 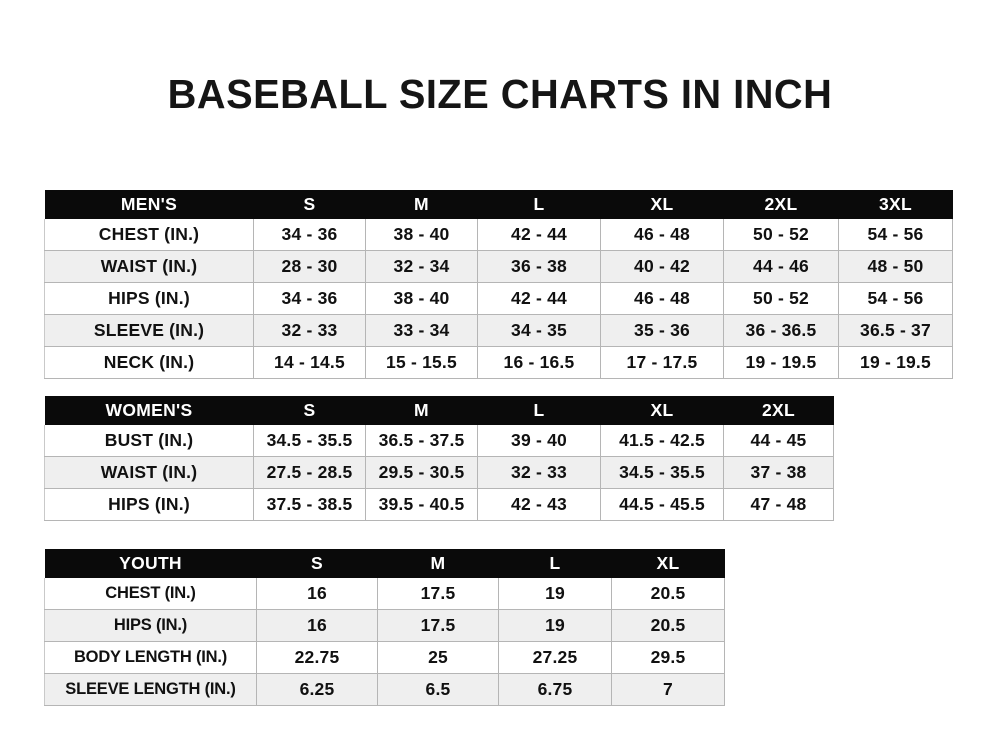 What do you see at coordinates (498, 204) in the screenshot?
I see `mens-table-header: MEN'S S M L XL 2XL 3XL` at bounding box center [498, 204].